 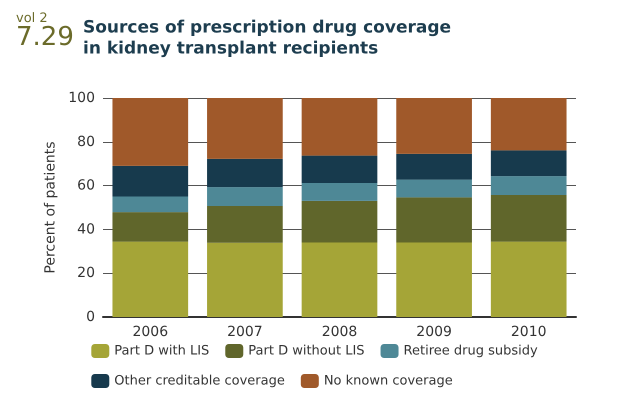 What do you see at coordinates (90, 317) in the screenshot?
I see `y-tick-label: 0` at bounding box center [90, 317].